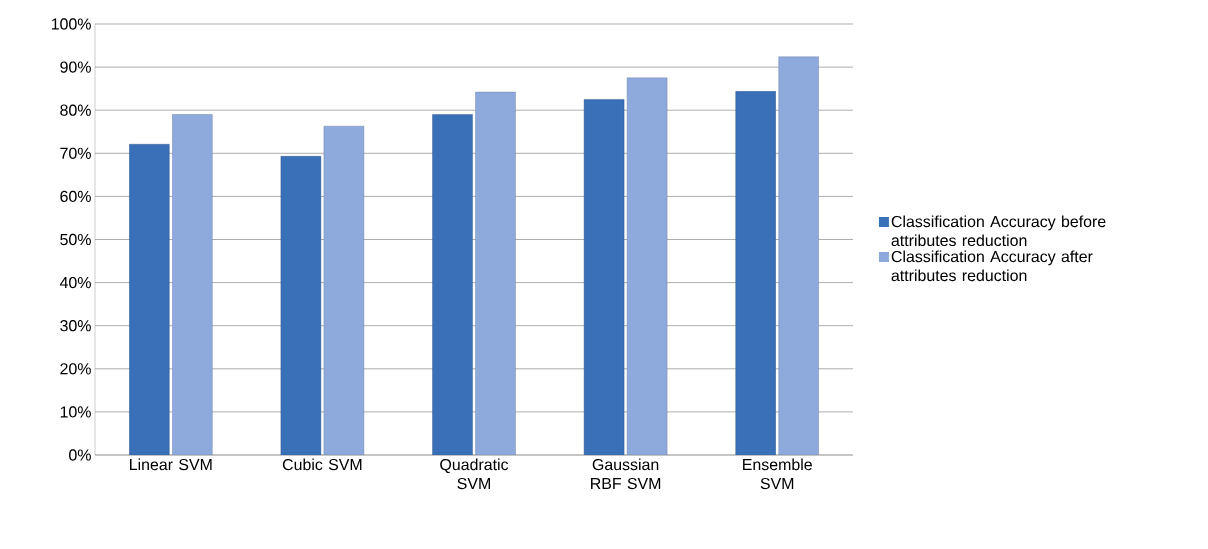 This screenshot has height=549, width=1208. What do you see at coordinates (75, 282) in the screenshot?
I see `y-tick-label: 40%` at bounding box center [75, 282].